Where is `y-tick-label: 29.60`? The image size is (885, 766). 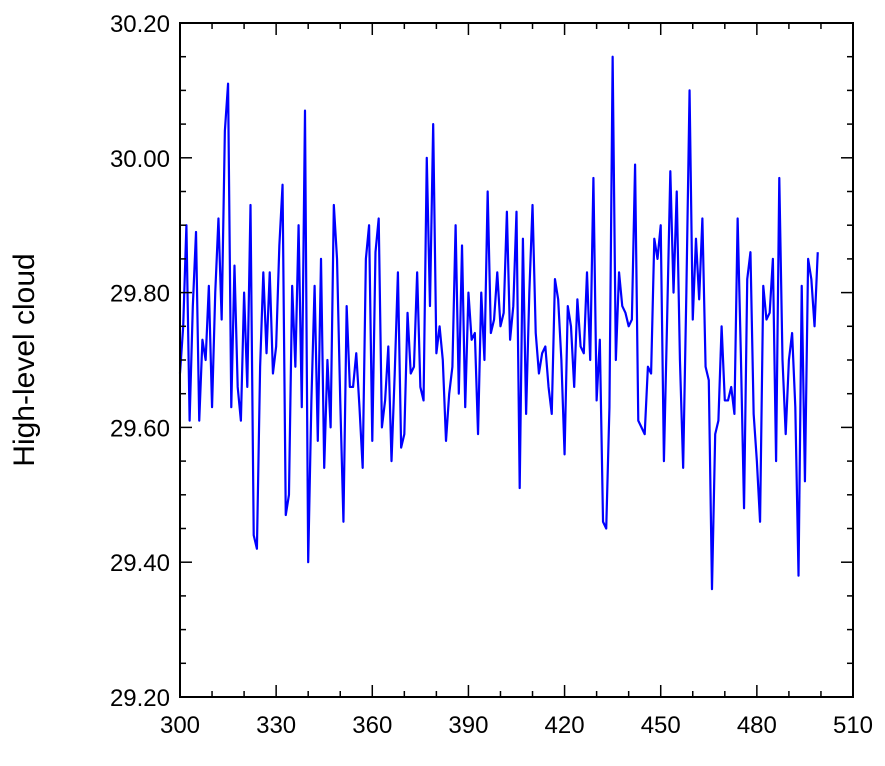 y-tick-label: 29.60 is located at coordinates (140, 428).